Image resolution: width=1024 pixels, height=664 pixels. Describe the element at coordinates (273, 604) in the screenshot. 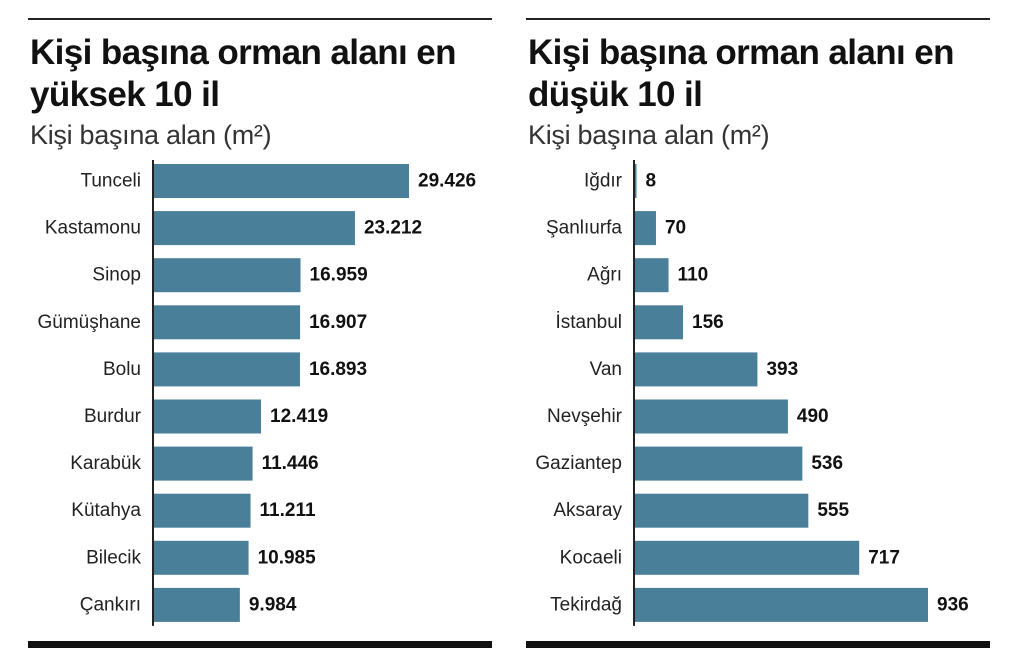

I see `value-label: 9.984` at that location.